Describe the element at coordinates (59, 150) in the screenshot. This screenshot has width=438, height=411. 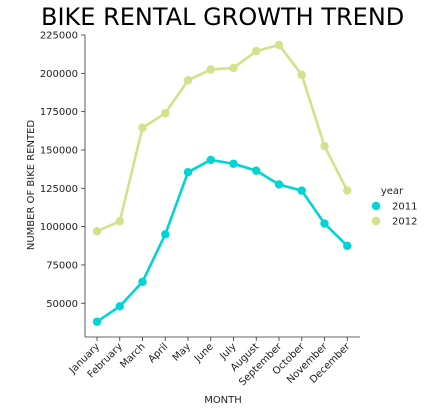
I see `y-tick-label: 150000` at that location.